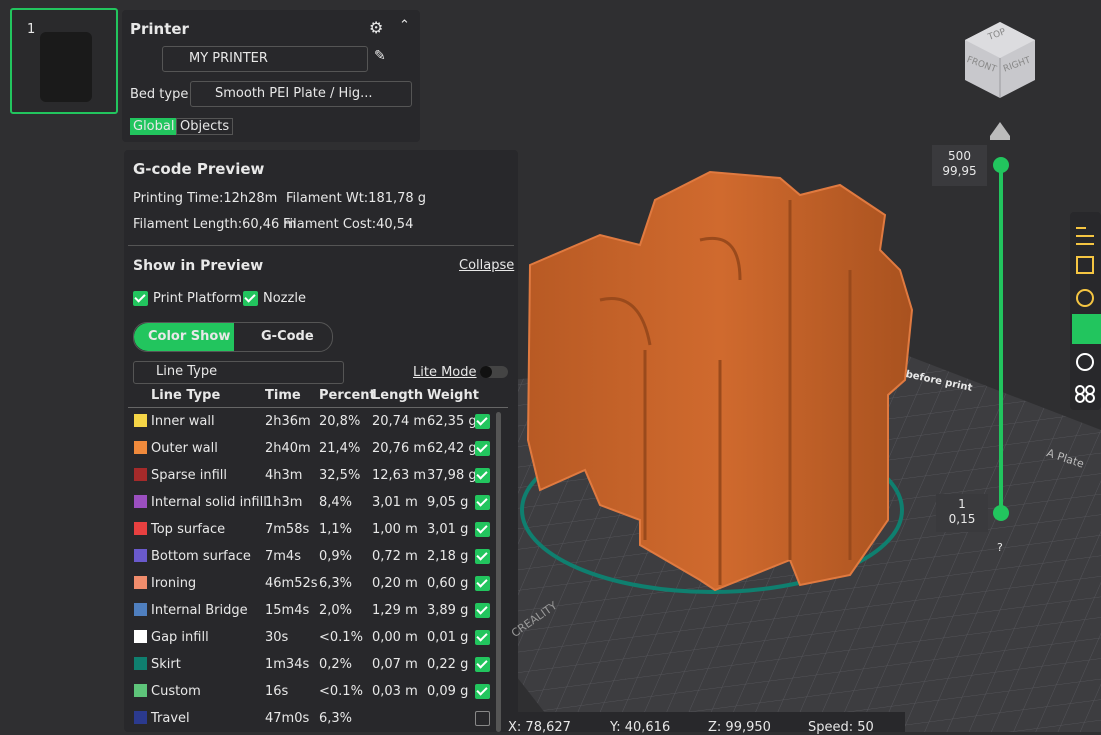 The height and width of the screenshot is (735, 1101). I want to click on tab-global: Global, so click(154, 126).